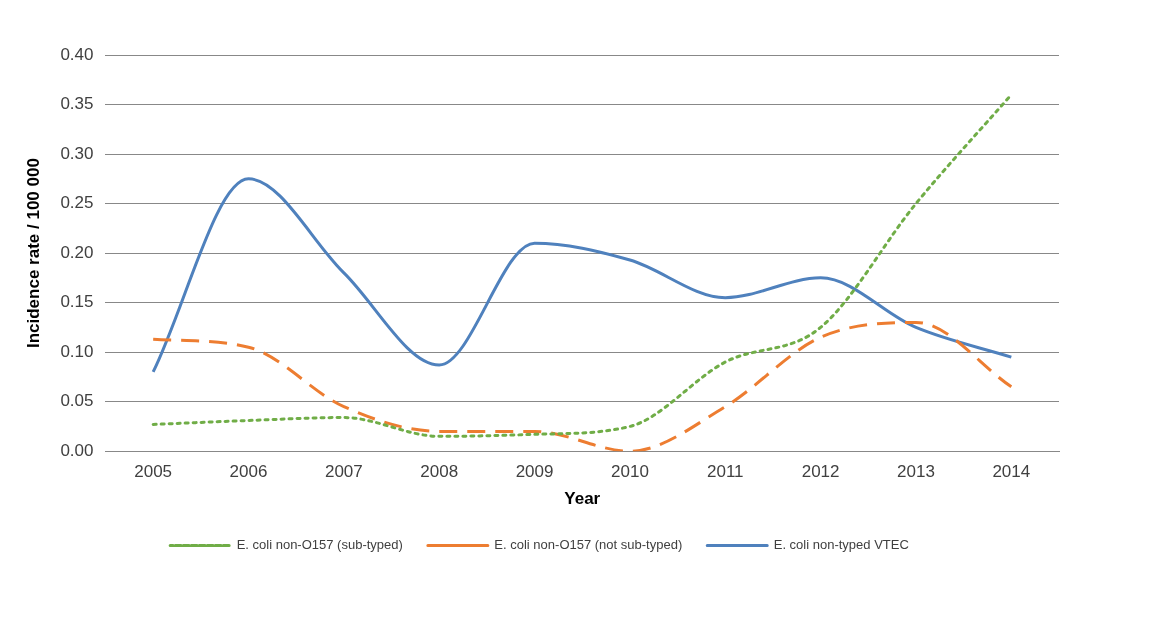 This screenshot has width=1154, height=622. Describe the element at coordinates (248, 472) in the screenshot. I see `x-tick-label: 2006` at that location.